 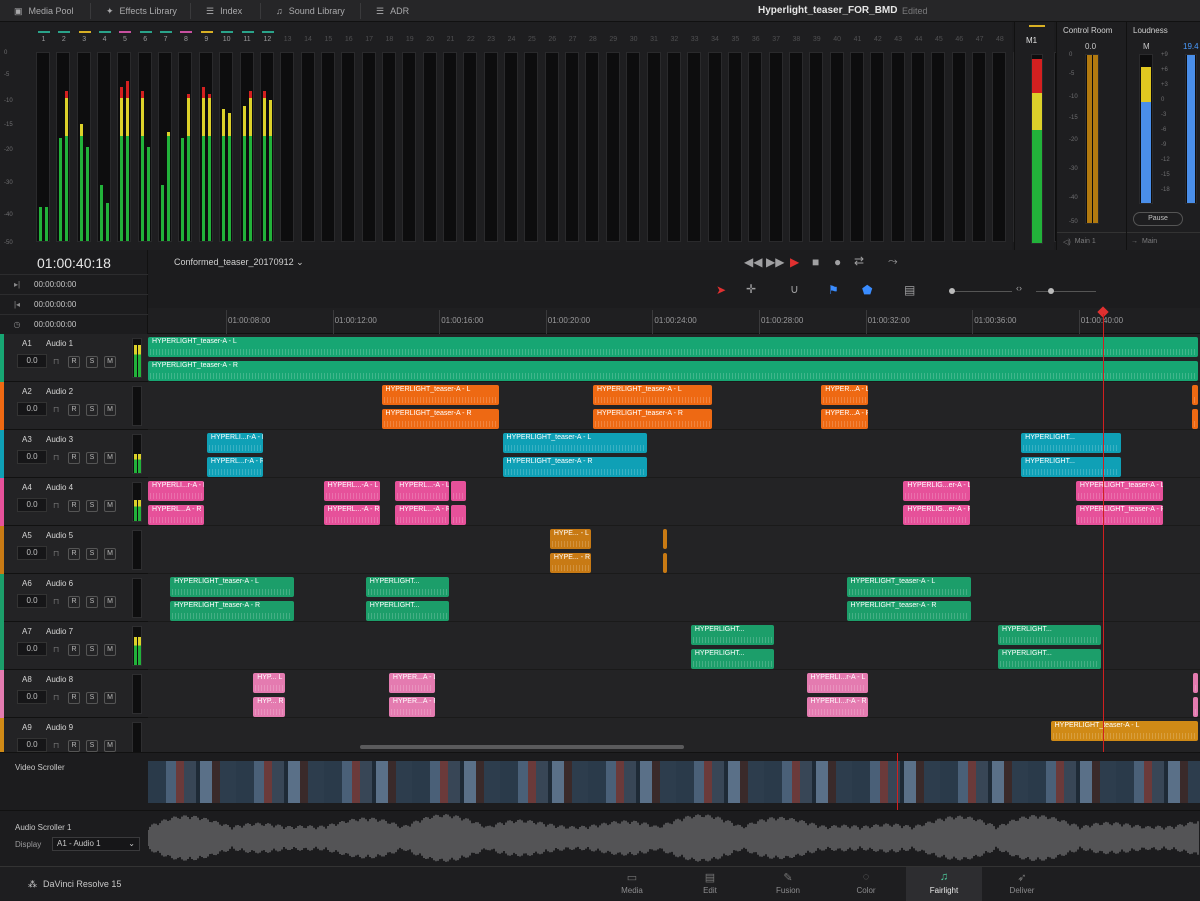 I want to click on timeline-scrollbar, so click(x=522, y=747).